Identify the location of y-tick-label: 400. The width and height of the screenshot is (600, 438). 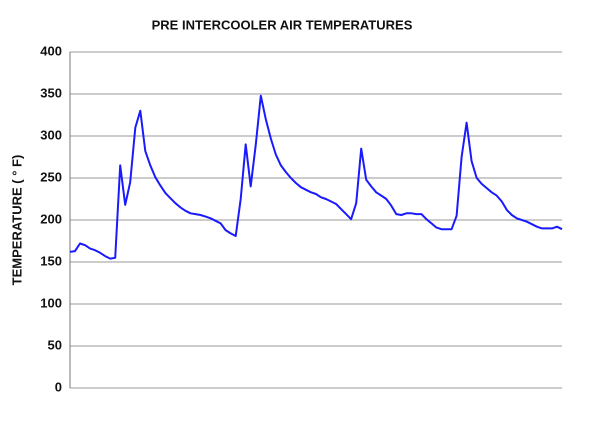
(51, 50).